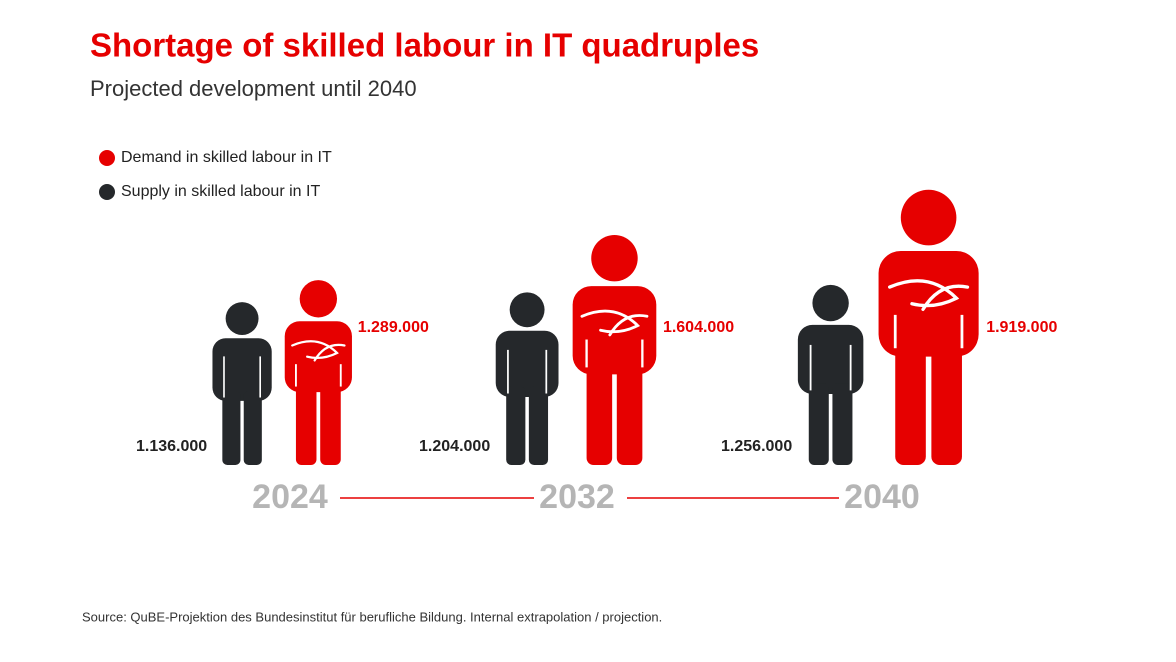 The image size is (1176, 662). Describe the element at coordinates (577, 497) in the screenshot. I see `x-tick-label: 2032` at that location.